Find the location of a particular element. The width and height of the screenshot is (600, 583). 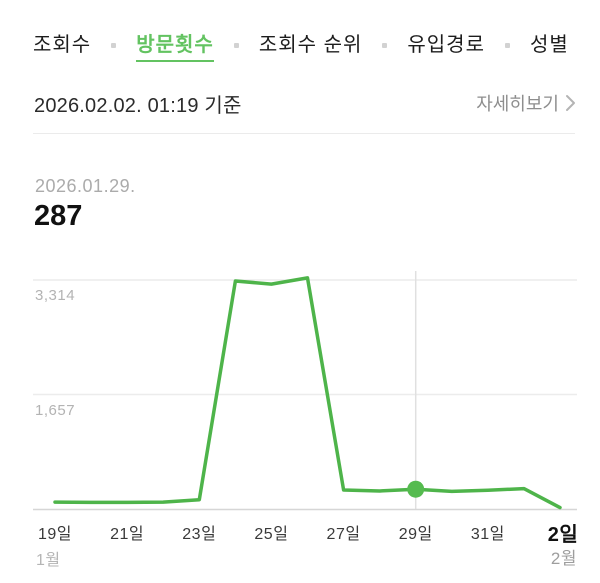

detail-link-label: 자세히보기 is located at coordinates (517, 104).